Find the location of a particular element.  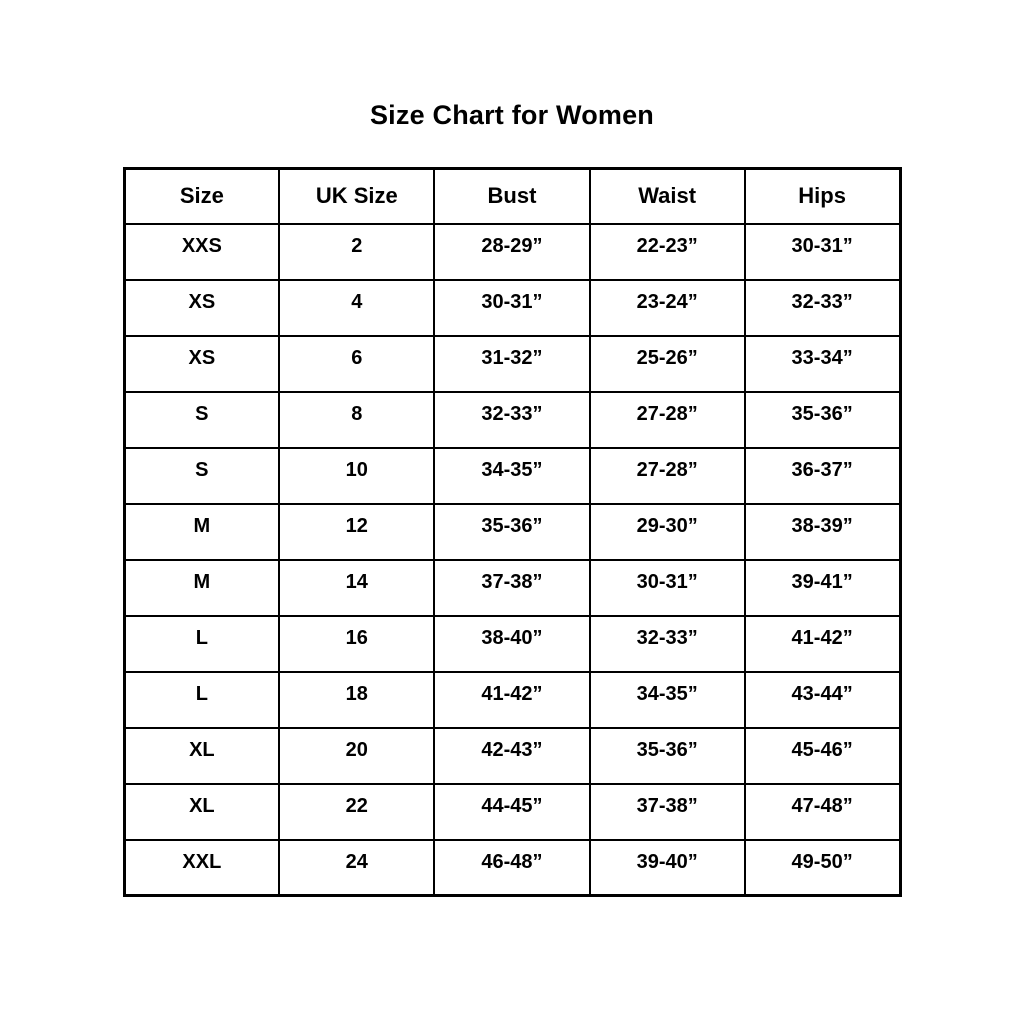

table-row: XL 22 44-45” 37-38” 47-48” is located at coordinates (512, 811).